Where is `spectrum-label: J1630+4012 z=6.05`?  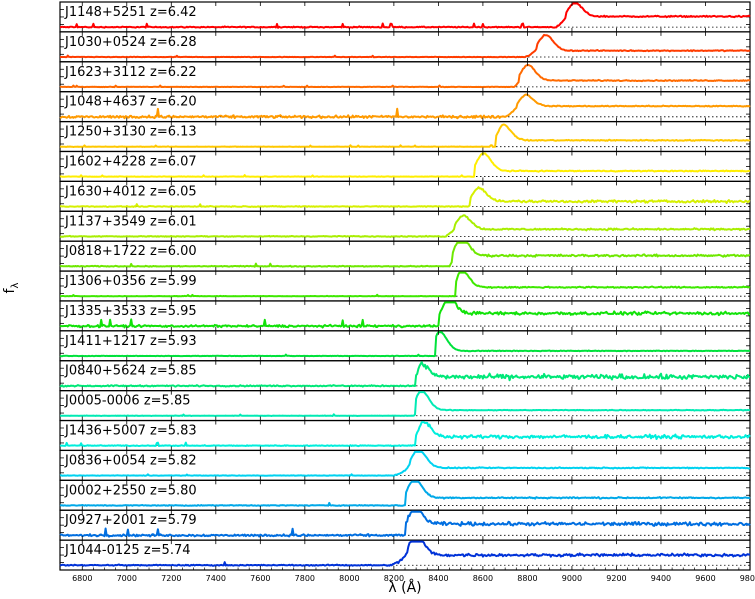
spectrum-label: J1630+4012 z=6.05 is located at coordinates (130, 191).